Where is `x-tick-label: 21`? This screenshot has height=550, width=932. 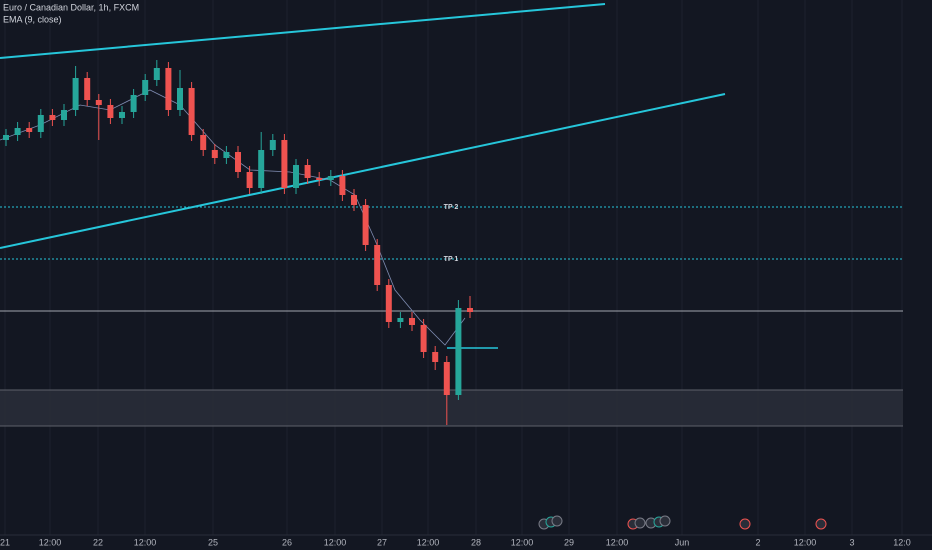 x-tick-label: 21 is located at coordinates (5, 542).